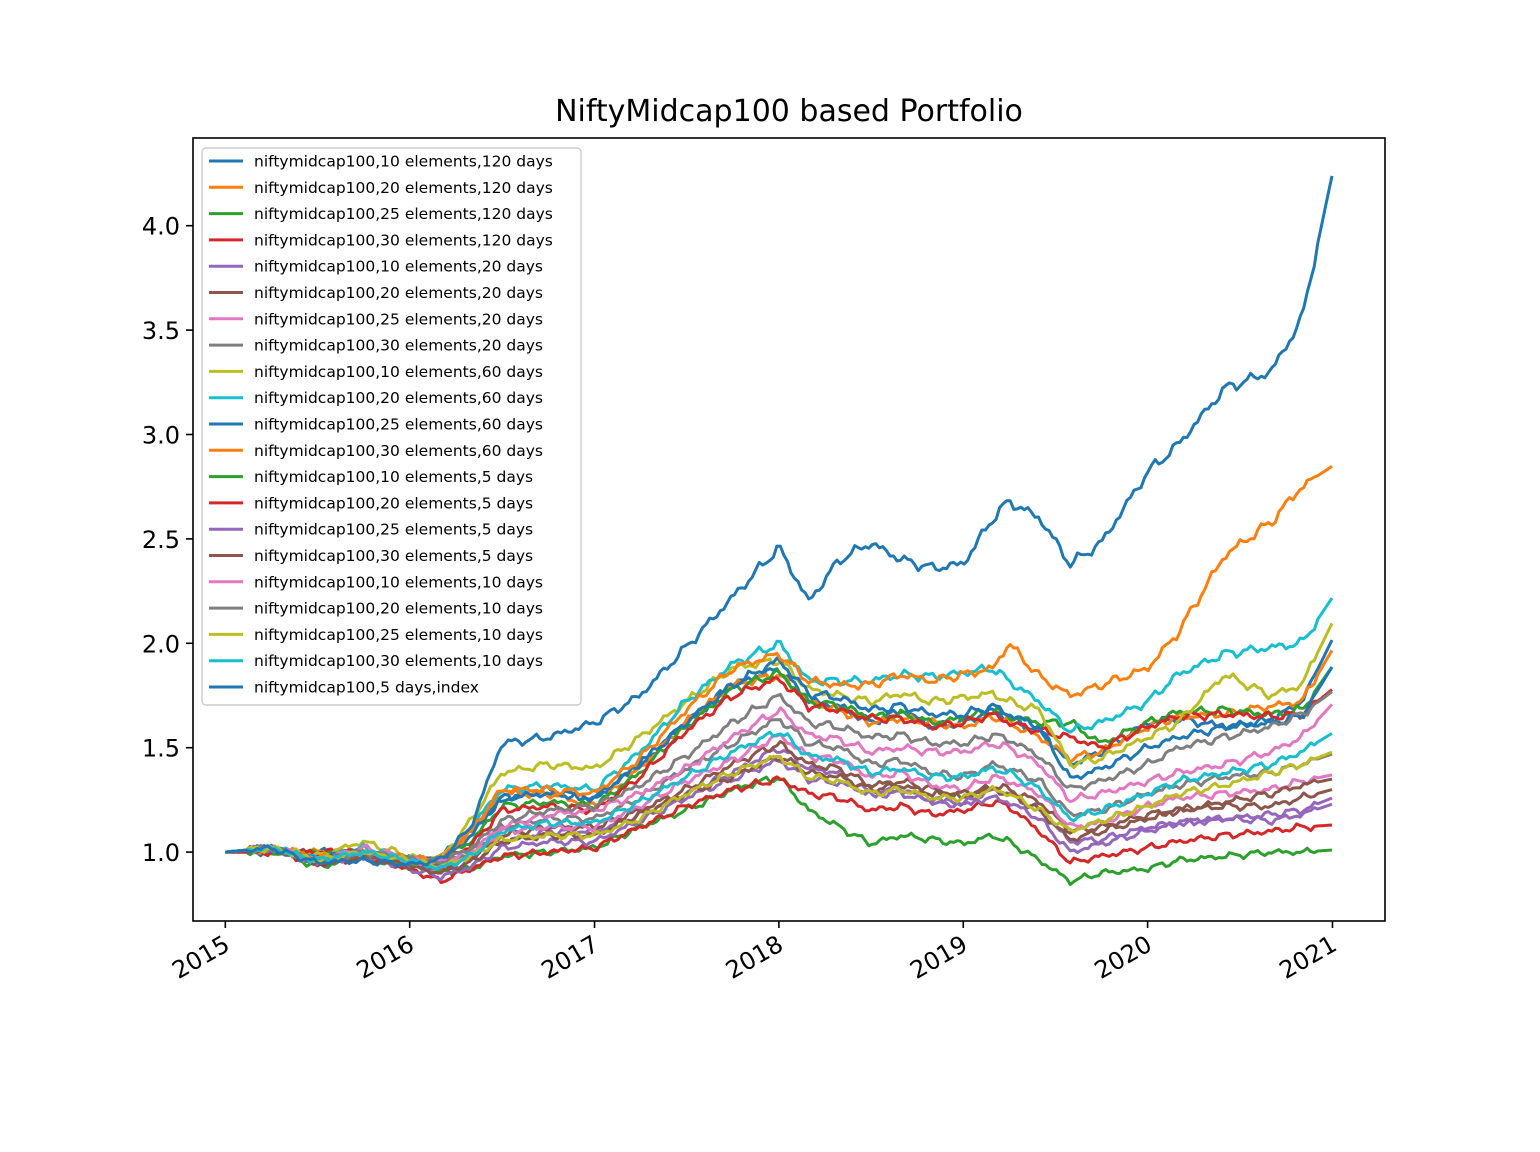 The image size is (1540, 1152). What do you see at coordinates (393, 503) in the screenshot?
I see `legend-label: niftymidcap100,20 elements,5 days` at bounding box center [393, 503].